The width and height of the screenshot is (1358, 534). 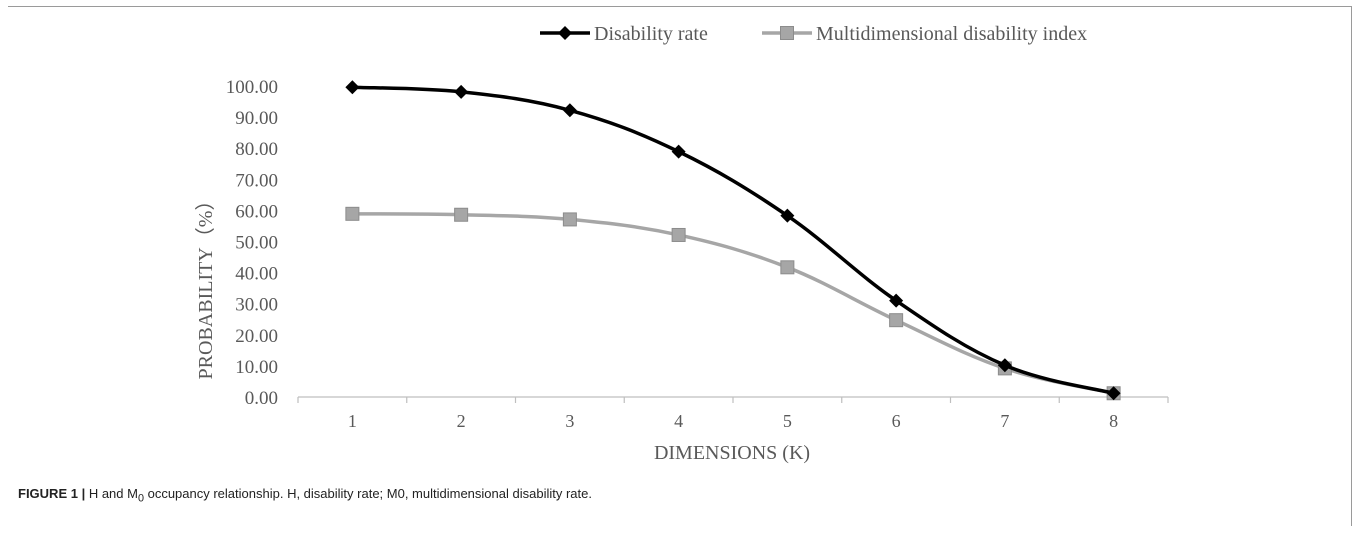 I want to click on legend-item: Disability rate, so click(x=624, y=34).